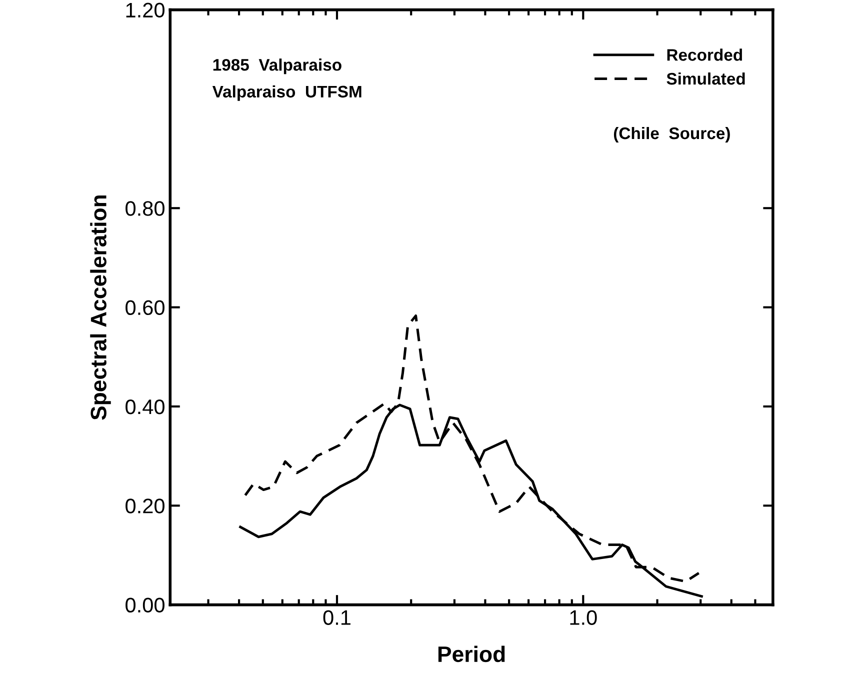 The height and width of the screenshot is (700, 855). Describe the element at coordinates (704, 54) in the screenshot. I see `legend-label: Recorded` at that location.